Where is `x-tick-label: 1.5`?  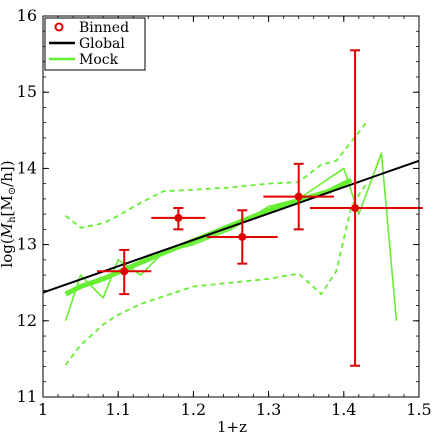
x-tick-label: 1.5 is located at coordinates (418, 409).